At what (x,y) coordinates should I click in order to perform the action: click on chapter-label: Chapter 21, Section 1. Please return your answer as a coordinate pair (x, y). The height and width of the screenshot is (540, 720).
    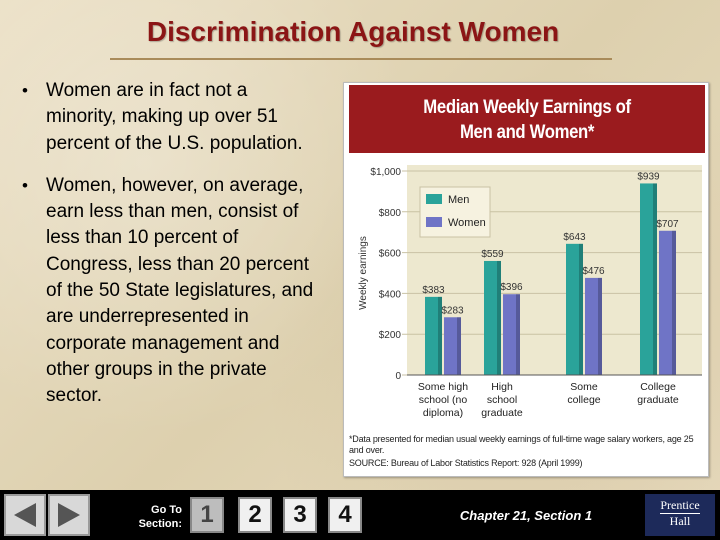
    Looking at the image, I should click on (526, 515).